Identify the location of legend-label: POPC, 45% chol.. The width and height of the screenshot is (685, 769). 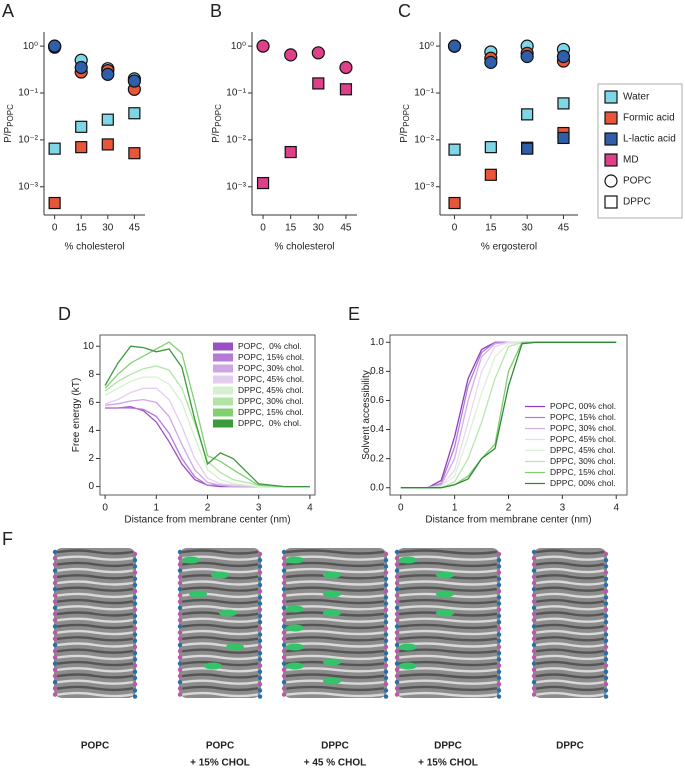
(583, 439).